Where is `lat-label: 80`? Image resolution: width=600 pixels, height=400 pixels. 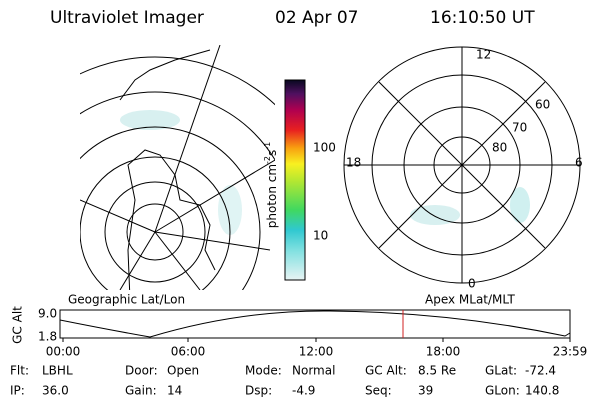 lat-label: 80 is located at coordinates (499, 148).